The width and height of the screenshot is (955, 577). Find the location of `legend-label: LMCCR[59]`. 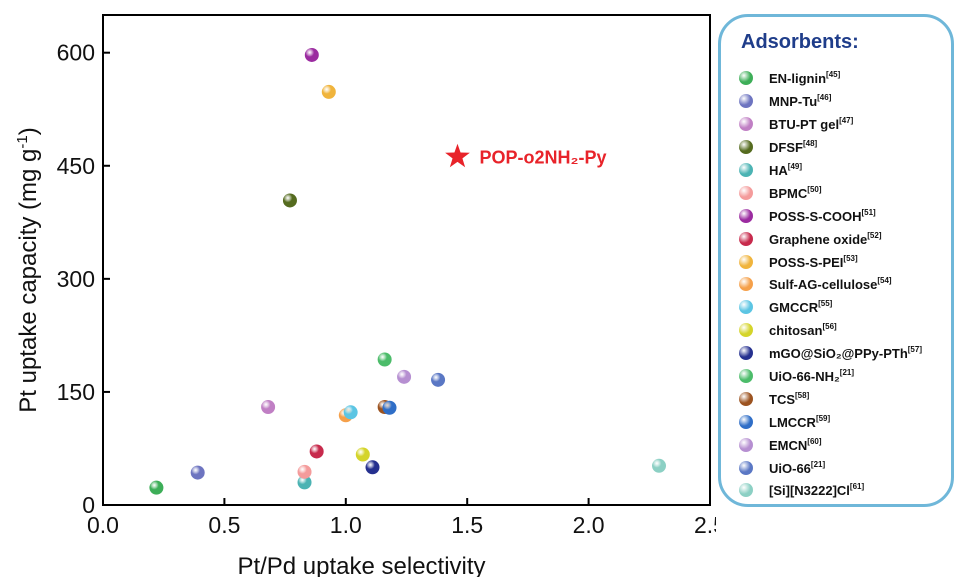

legend-label: LMCCR[59] is located at coordinates (800, 421).